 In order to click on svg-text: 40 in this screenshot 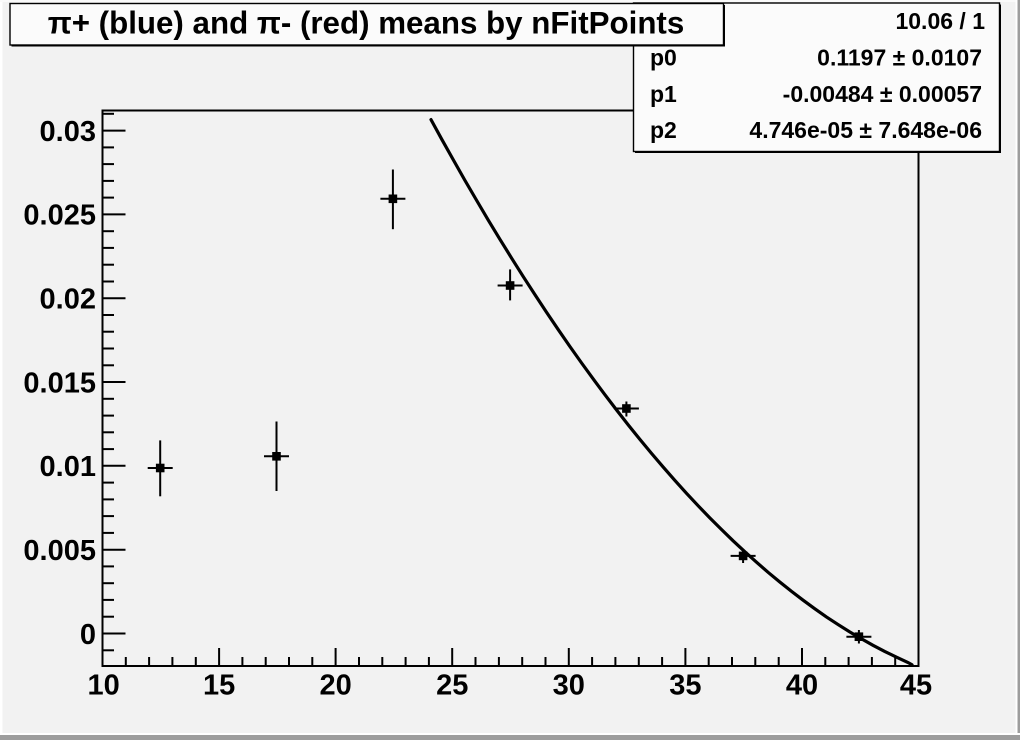, I will do `click(802, 686)`.